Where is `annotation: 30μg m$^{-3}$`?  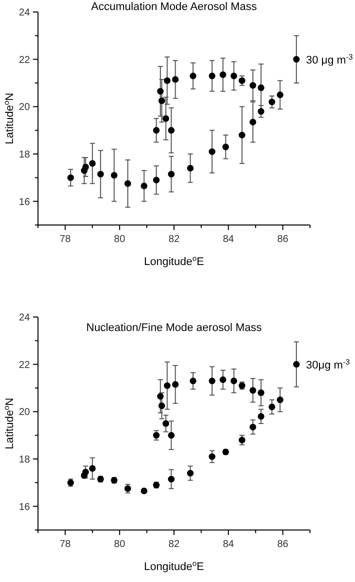
annotation: 30μg m$^{-3}$ is located at coordinates (328, 364).